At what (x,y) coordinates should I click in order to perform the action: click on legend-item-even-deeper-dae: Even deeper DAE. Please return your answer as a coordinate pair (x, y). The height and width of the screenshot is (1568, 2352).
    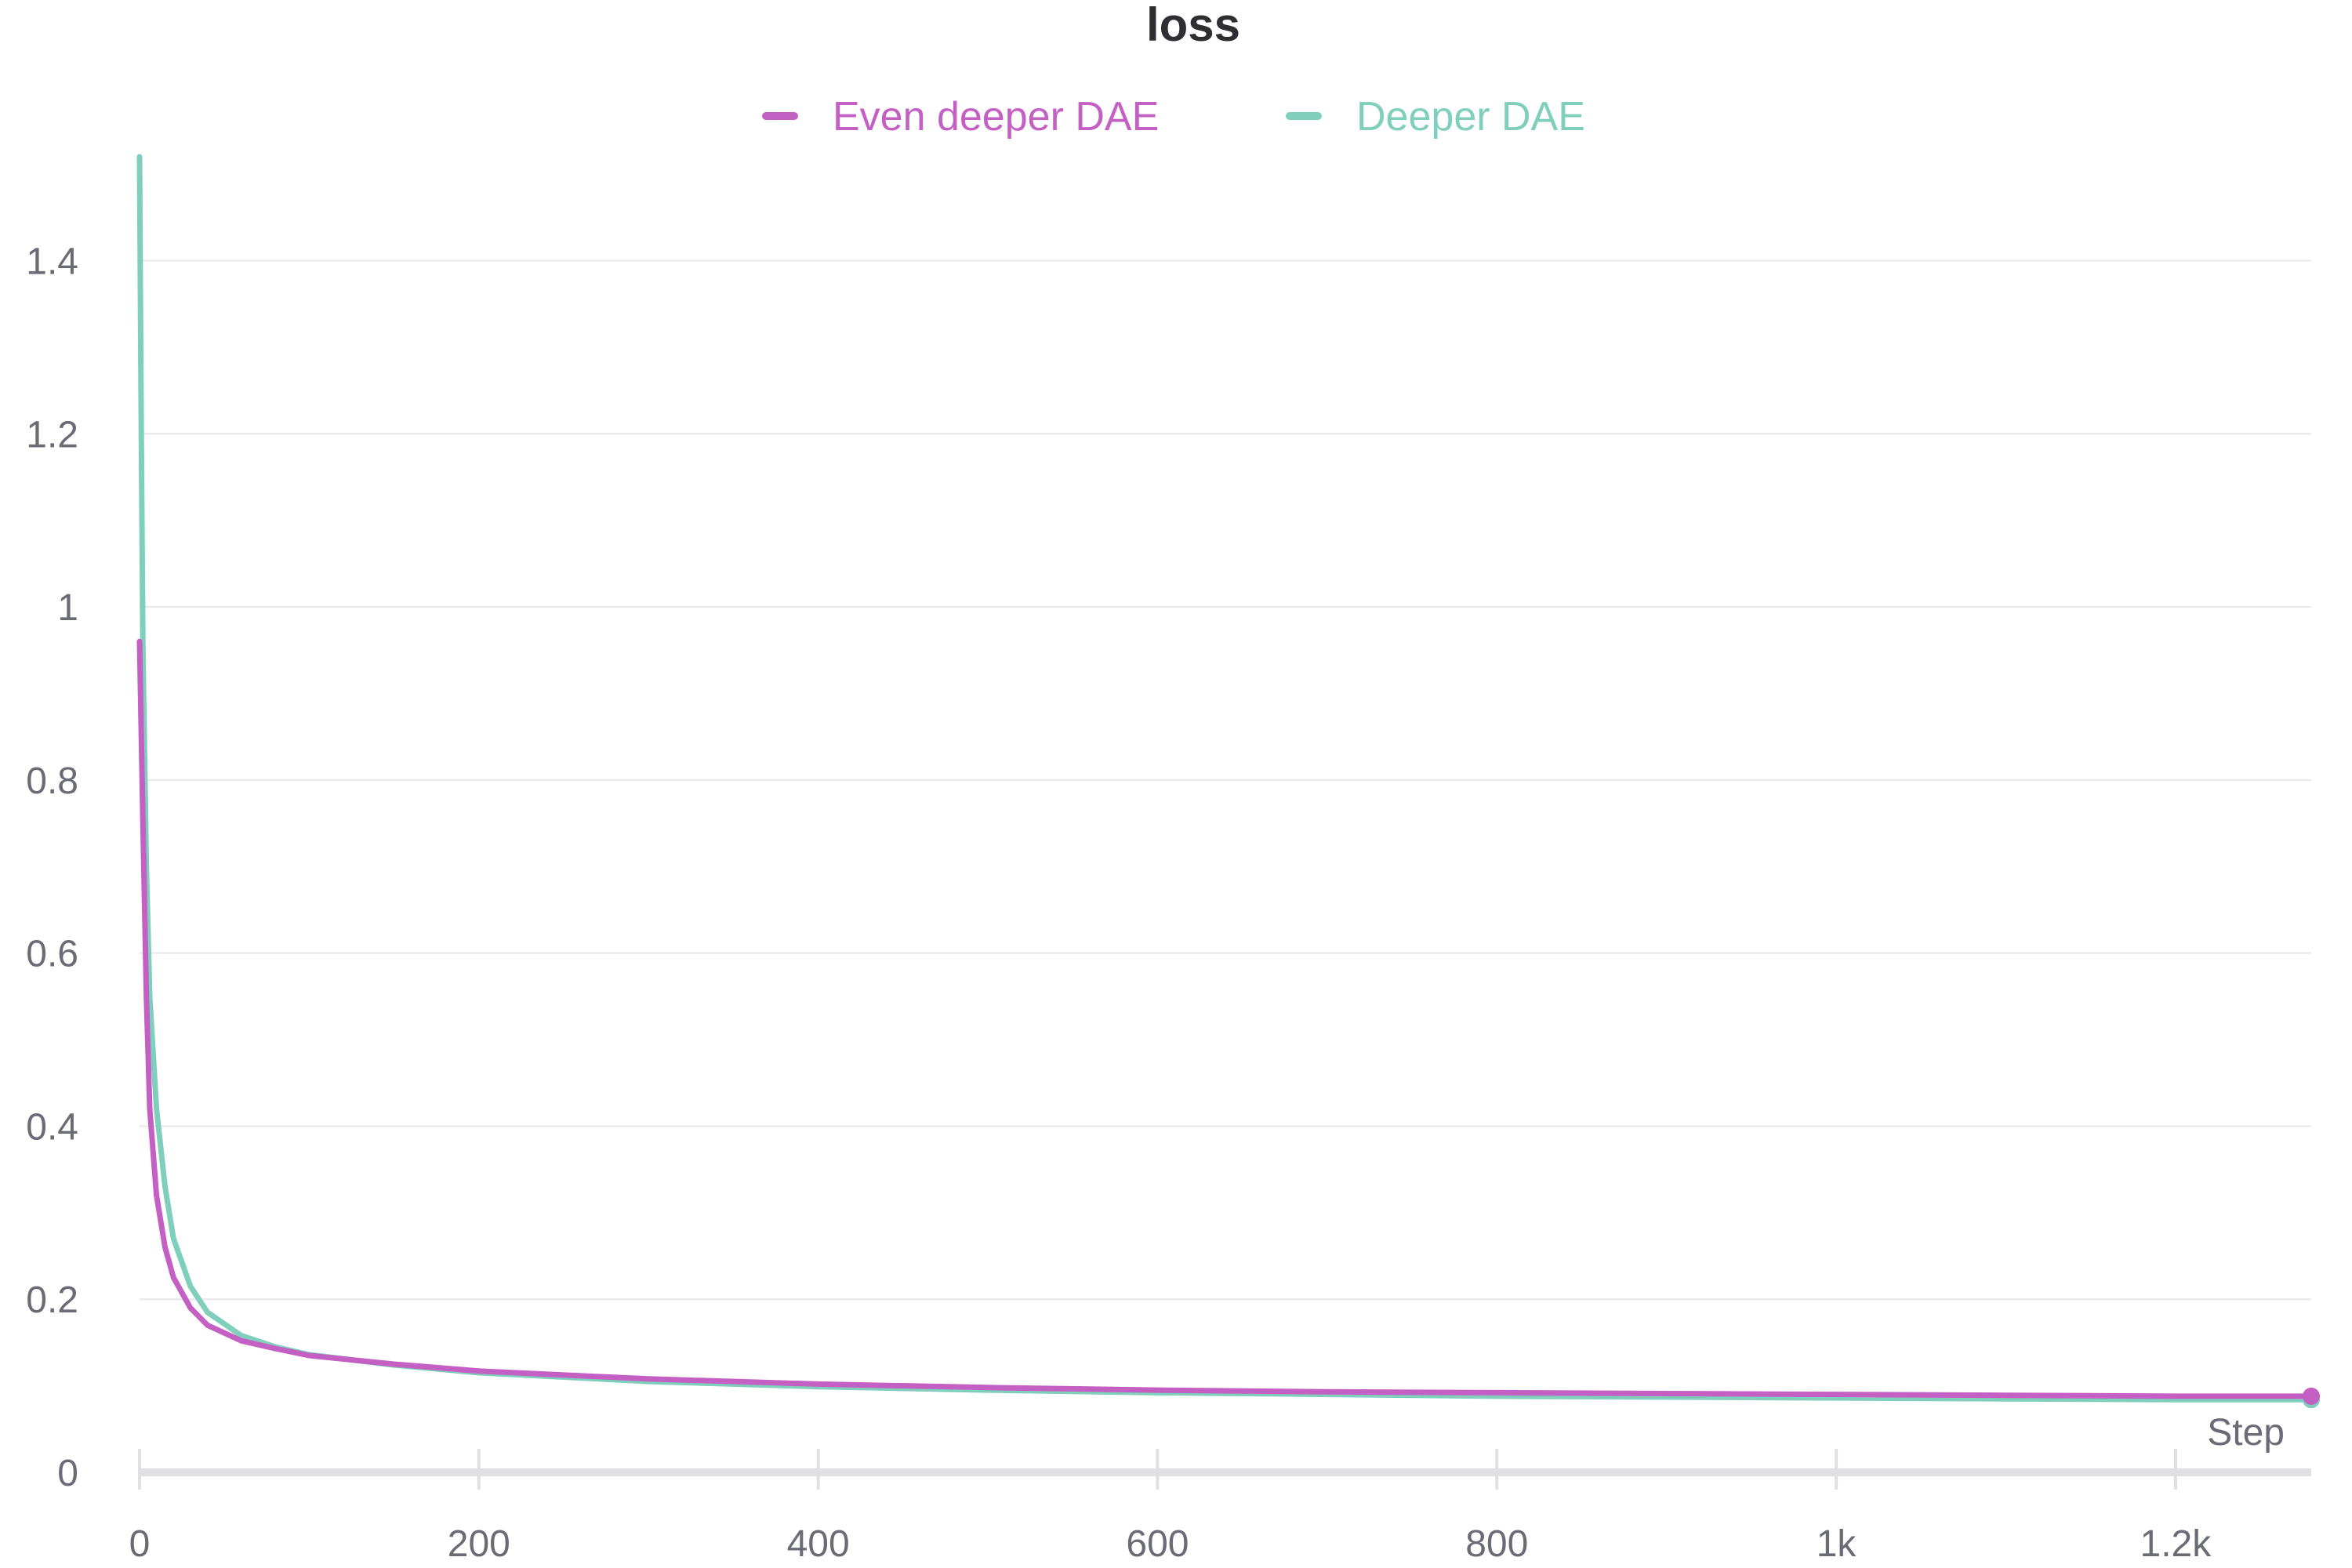
    Looking at the image, I should click on (961, 117).